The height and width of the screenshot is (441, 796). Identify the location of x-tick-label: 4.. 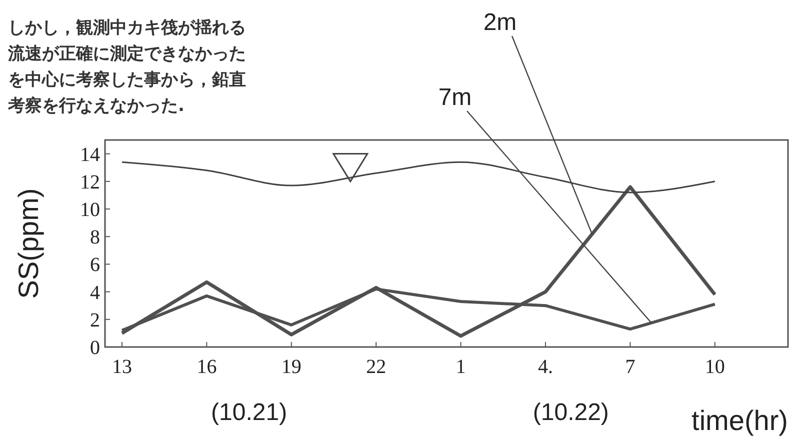
(545, 367).